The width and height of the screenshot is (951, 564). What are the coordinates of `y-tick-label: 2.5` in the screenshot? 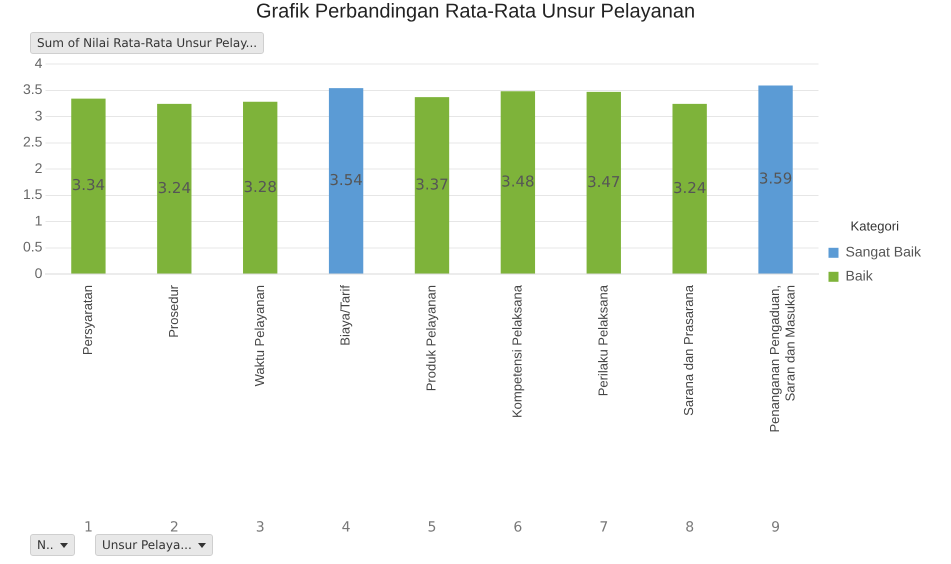 It's located at (32, 142).